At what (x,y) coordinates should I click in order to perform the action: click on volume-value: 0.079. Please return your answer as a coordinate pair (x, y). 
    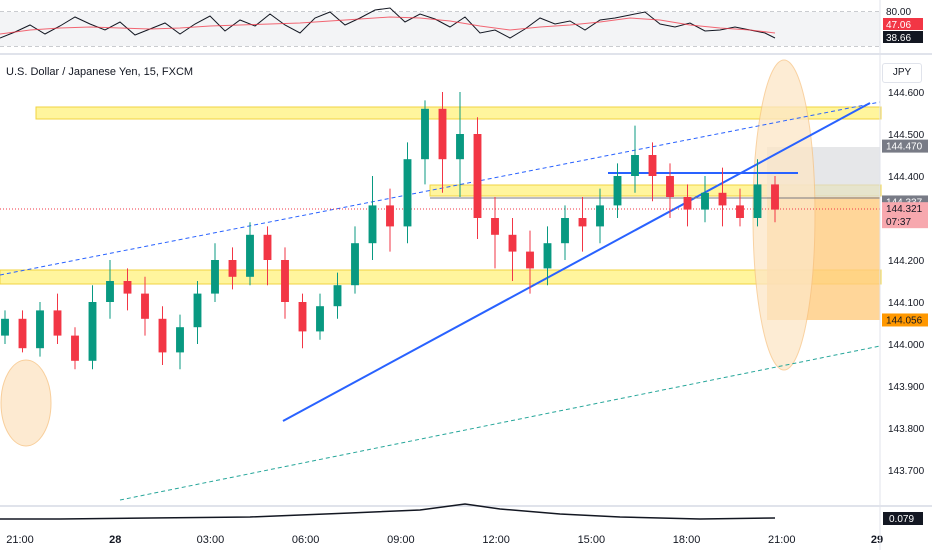
    Looking at the image, I should click on (901, 519).